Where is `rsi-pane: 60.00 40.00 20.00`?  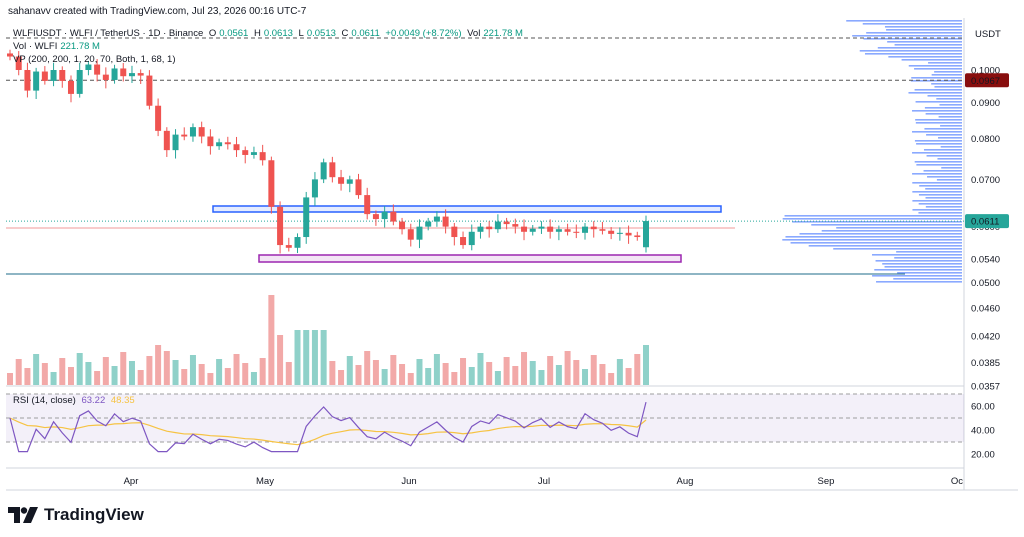 rsi-pane: 60.00 40.00 20.00 is located at coordinates (500, 427).